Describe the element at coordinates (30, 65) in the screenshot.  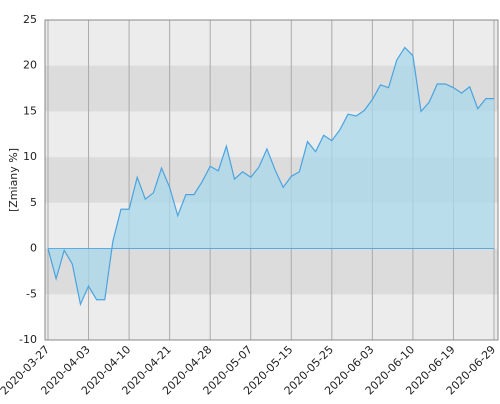
I see `y-tick-label: 20` at that location.